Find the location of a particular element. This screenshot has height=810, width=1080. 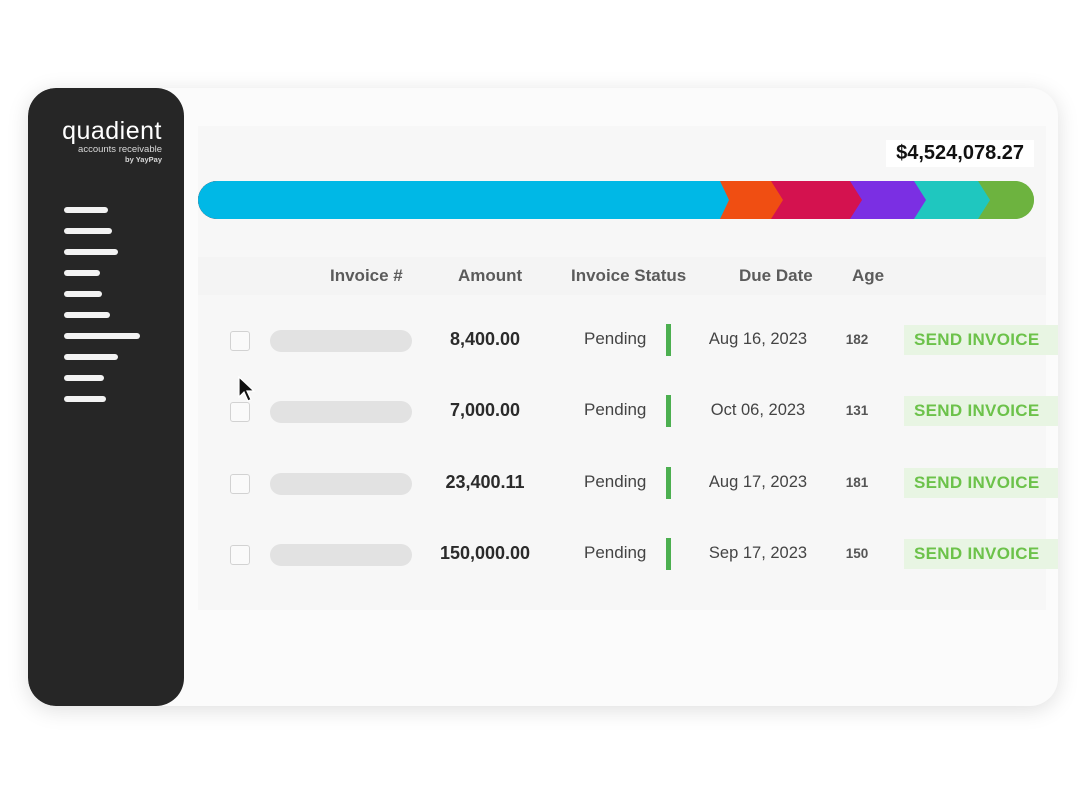

invoice-age: 182 is located at coordinates (857, 339).